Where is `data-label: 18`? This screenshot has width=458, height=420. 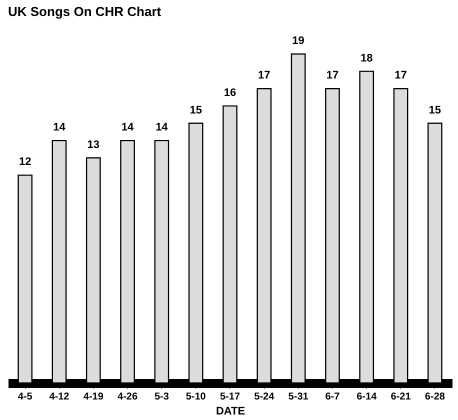
data-label: 18 is located at coordinates (366, 58).